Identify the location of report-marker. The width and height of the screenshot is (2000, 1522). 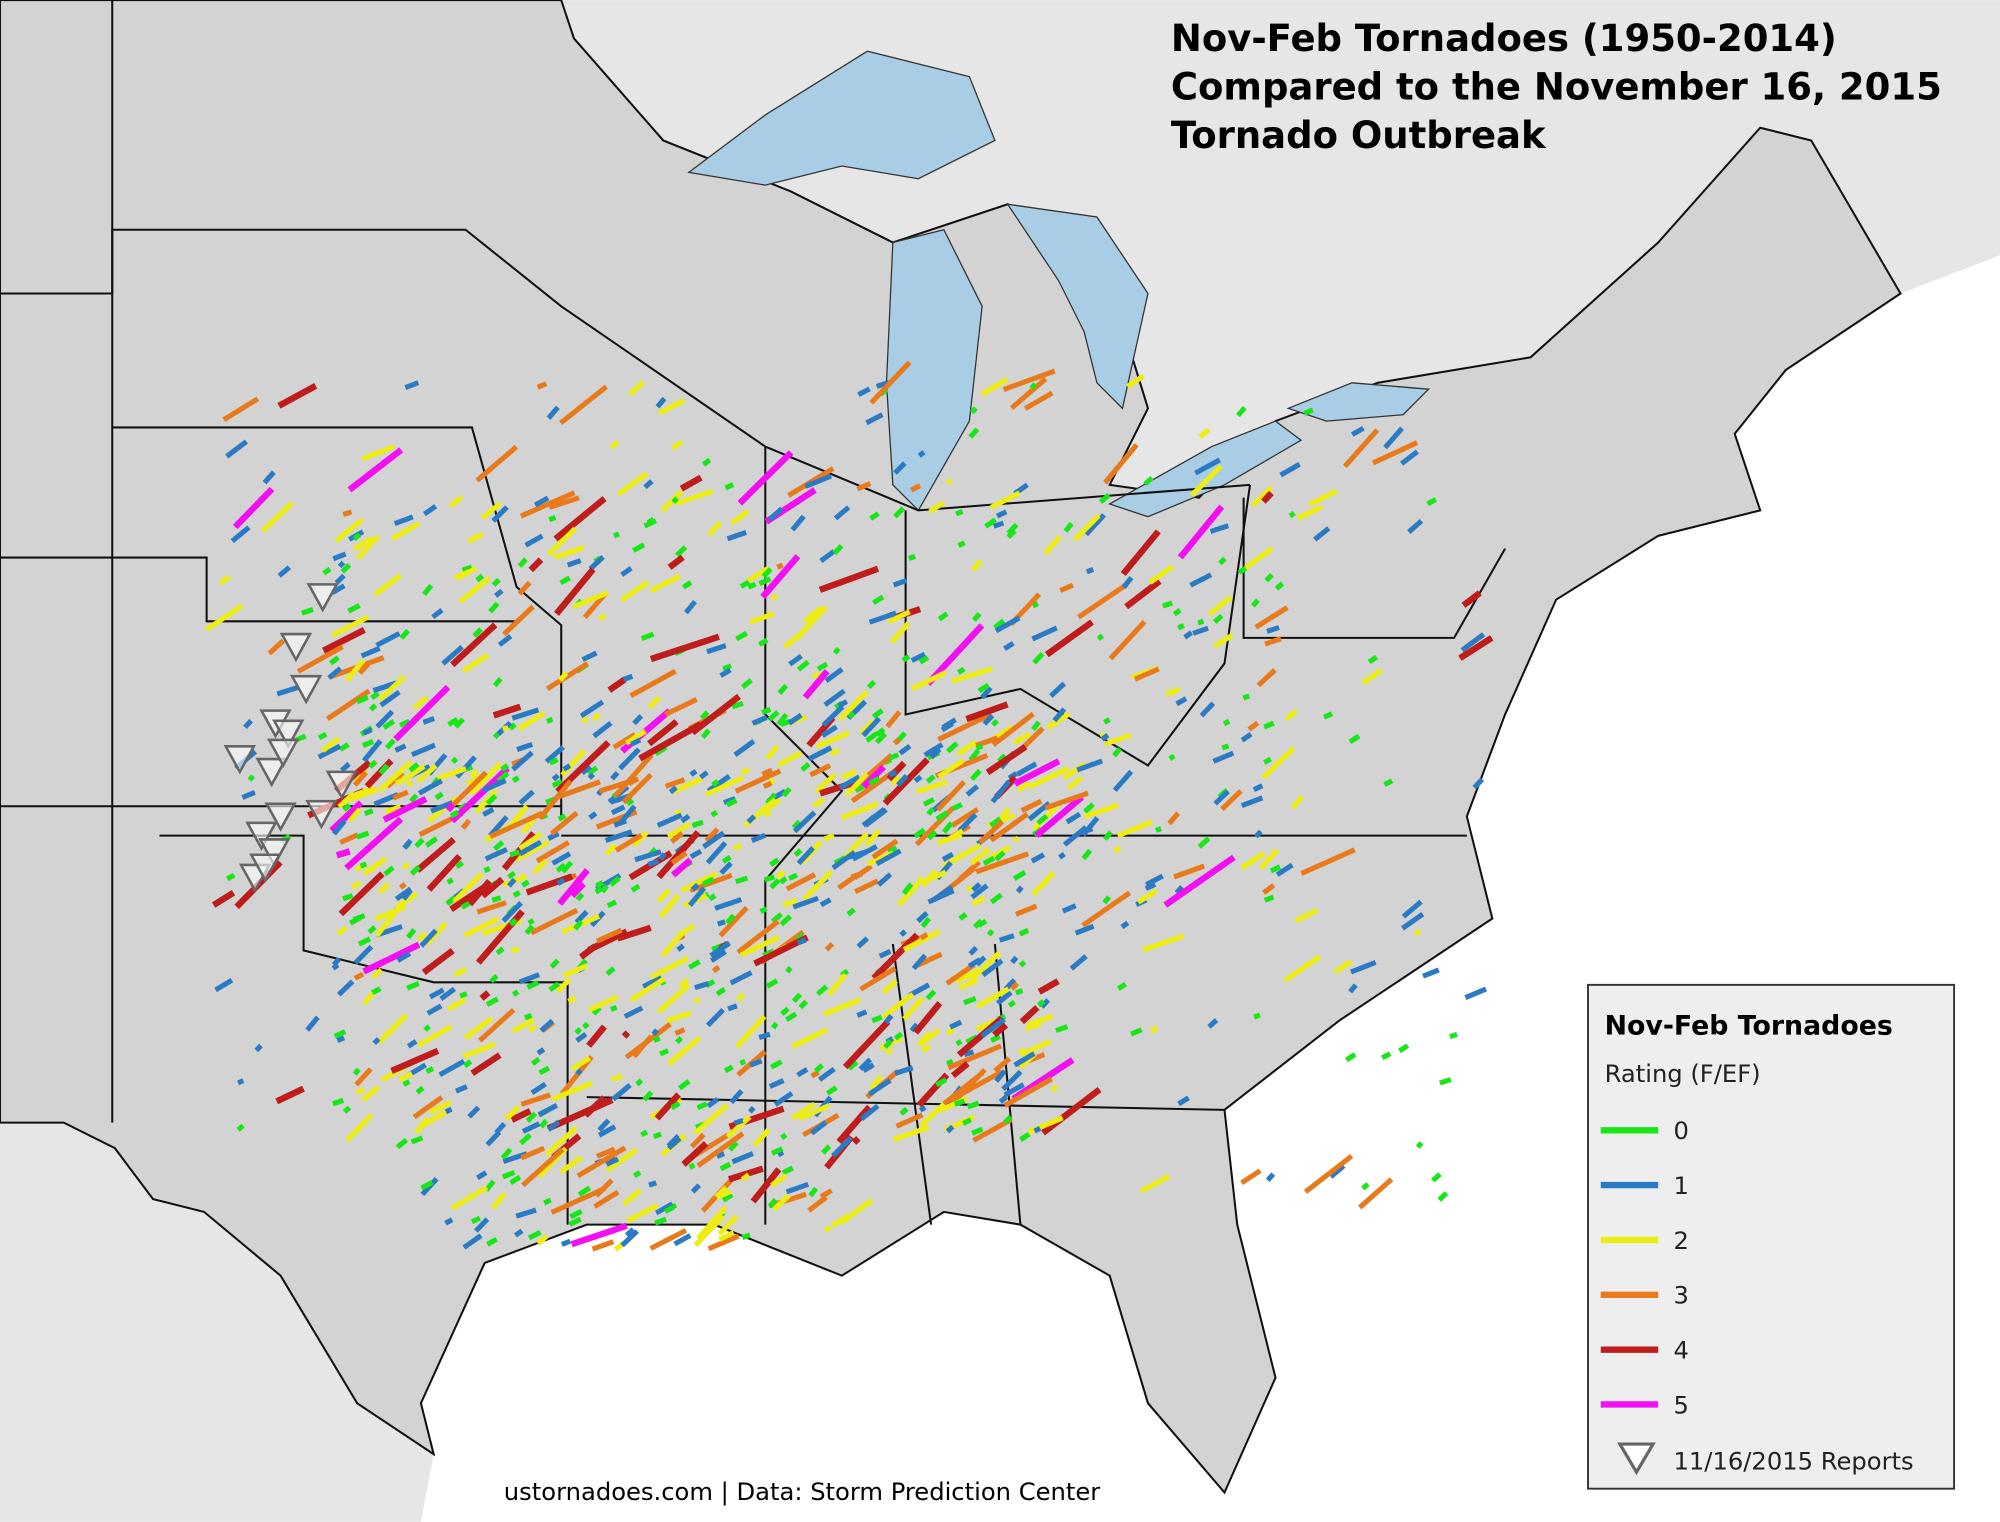
(322, 598).